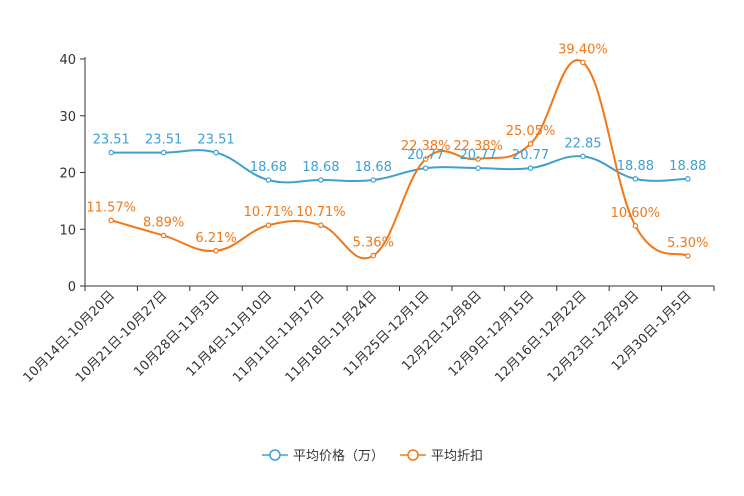  I want to click on y-tick-label: 30, so click(67, 117).